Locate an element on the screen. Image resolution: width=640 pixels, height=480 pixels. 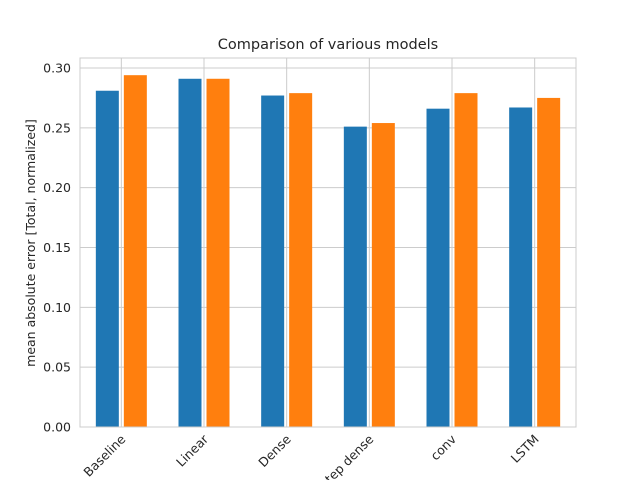
chart-title: Comparison of various models is located at coordinates (328, 45).